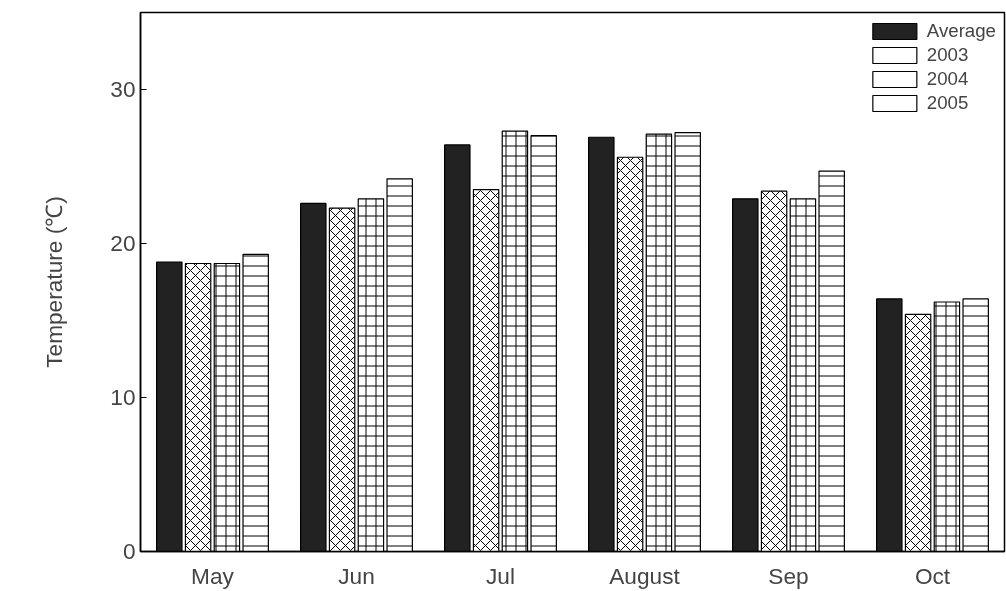 The image size is (1006, 591). What do you see at coordinates (54, 282) in the screenshot?
I see `y-axis-title: Temperature (℃)` at bounding box center [54, 282].